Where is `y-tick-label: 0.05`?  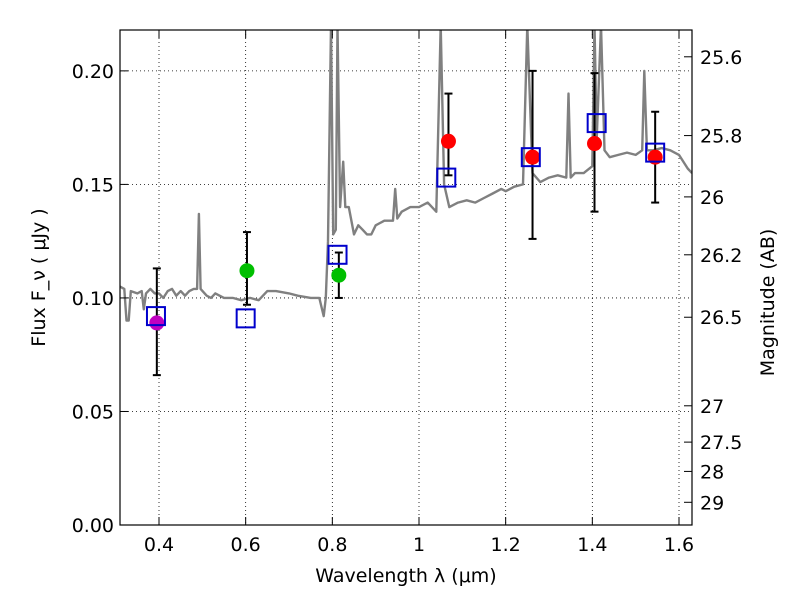 y-tick-label: 0.05 is located at coordinates (93, 412).